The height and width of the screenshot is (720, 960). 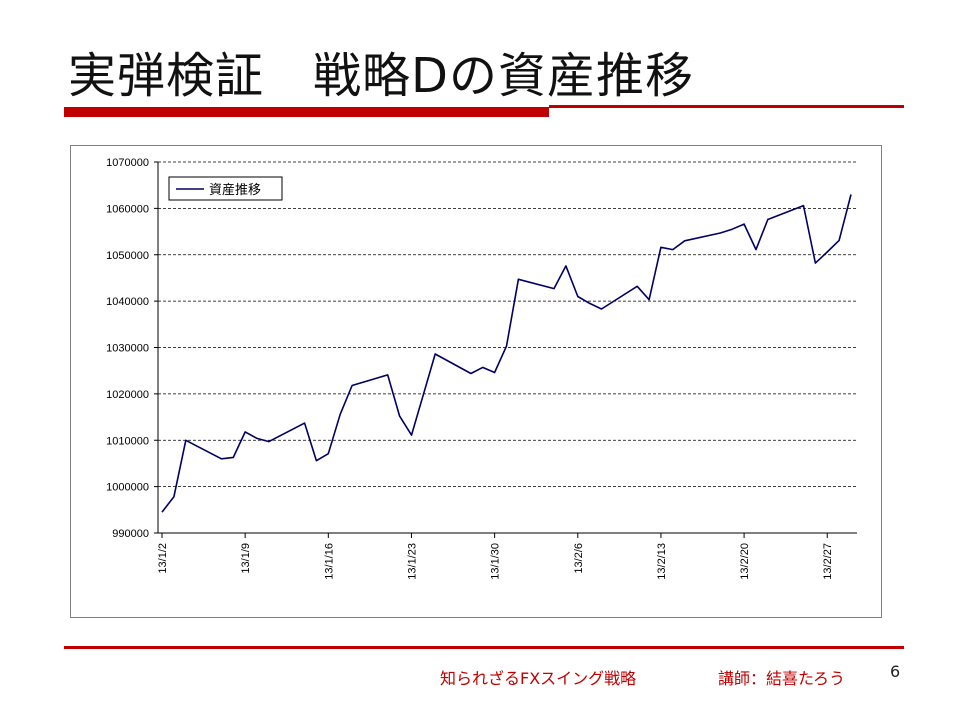 I want to click on x-tick-label: 13/1/30, so click(x=496, y=561).